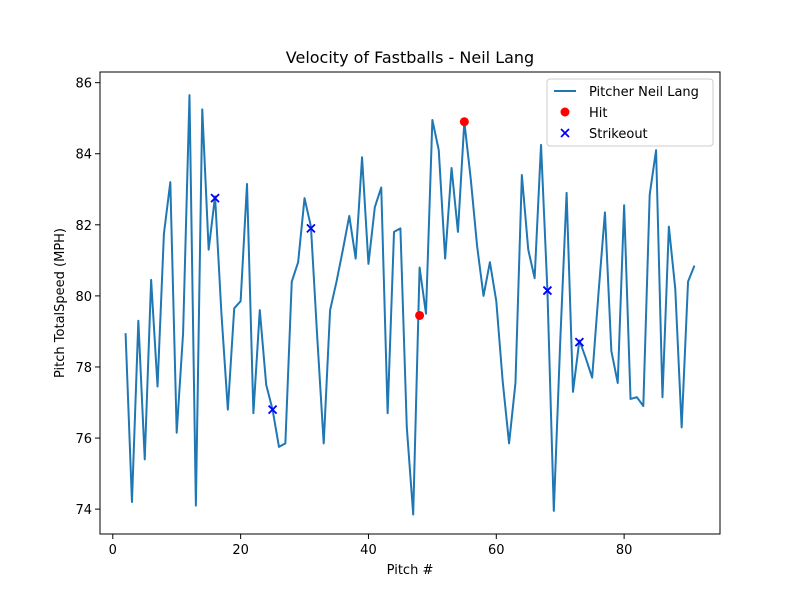 The width and height of the screenshot is (800, 600). I want to click on x-axis-label: Pitch #, so click(410, 570).